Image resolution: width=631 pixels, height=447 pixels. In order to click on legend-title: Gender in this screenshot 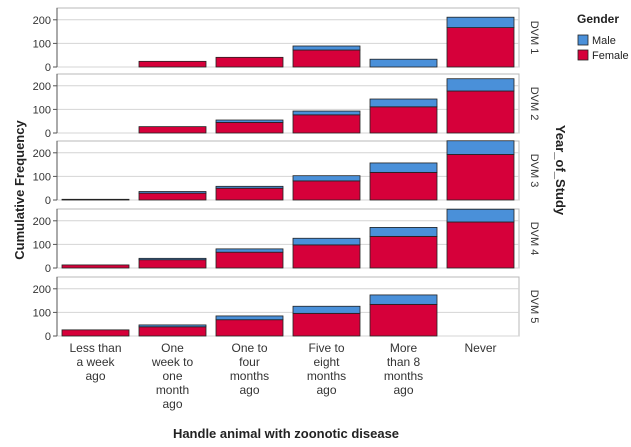, I will do `click(598, 19)`.